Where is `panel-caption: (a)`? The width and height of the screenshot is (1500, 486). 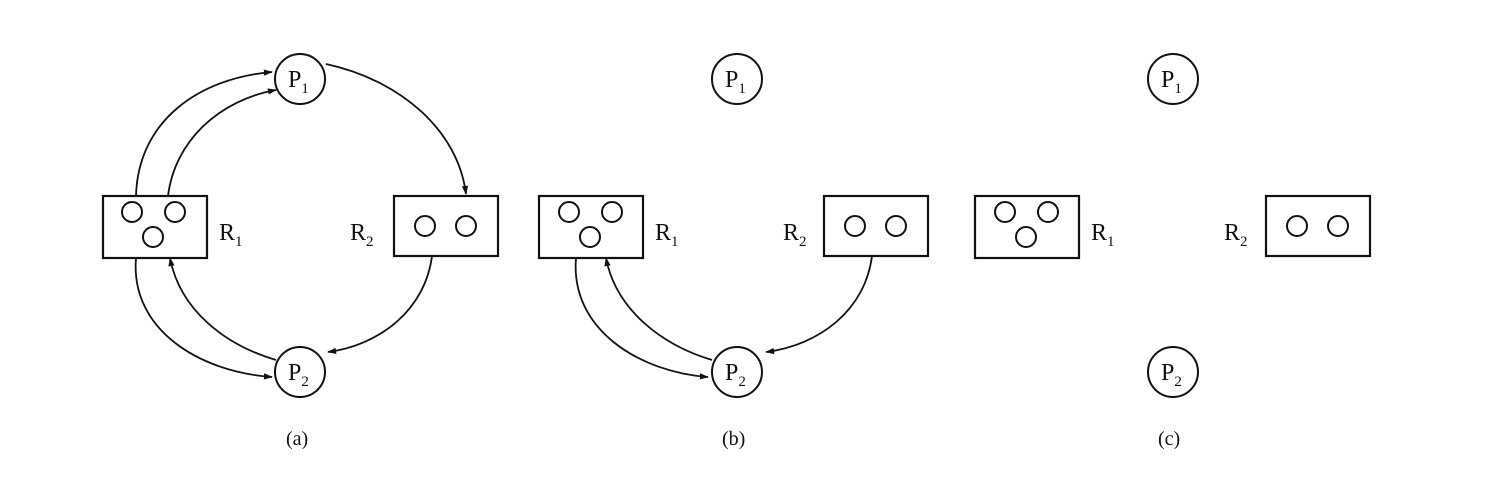
panel-caption: (a) is located at coordinates (297, 439).